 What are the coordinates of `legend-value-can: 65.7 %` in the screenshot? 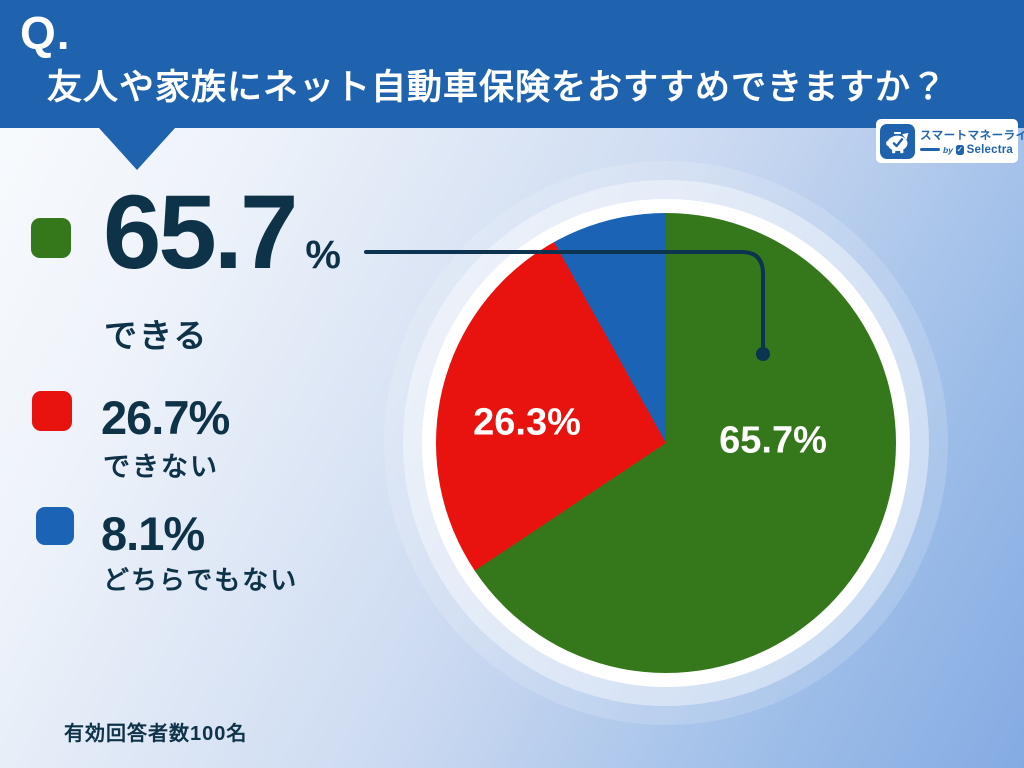 It's located at (222, 232).